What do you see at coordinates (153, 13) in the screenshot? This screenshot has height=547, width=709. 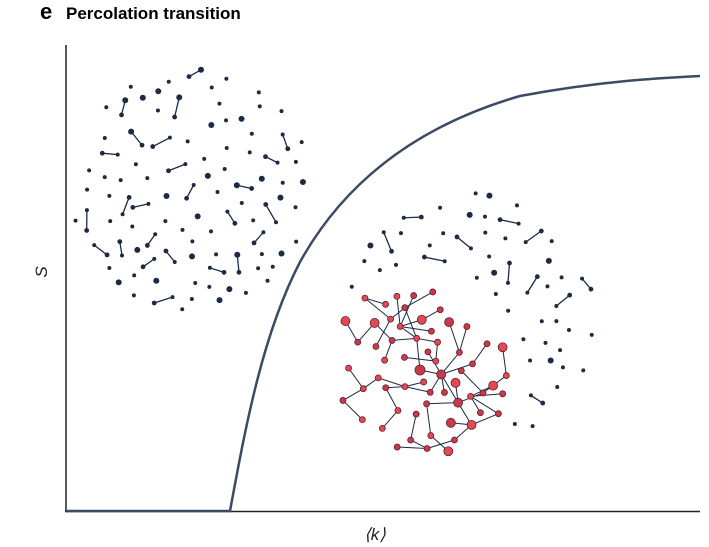 I see `title: Percolation transition` at bounding box center [153, 13].